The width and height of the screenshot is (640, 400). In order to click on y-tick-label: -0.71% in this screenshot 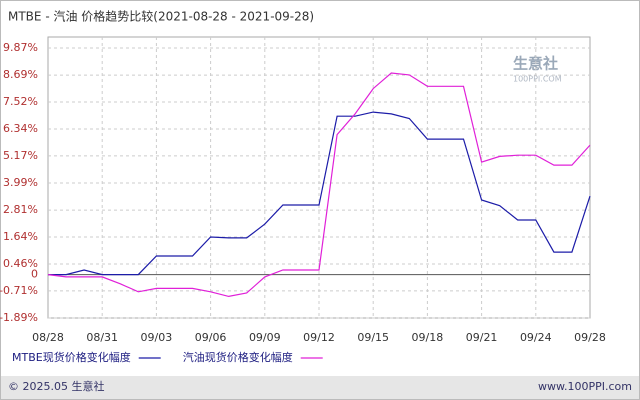, I will do `click(19, 290)`.